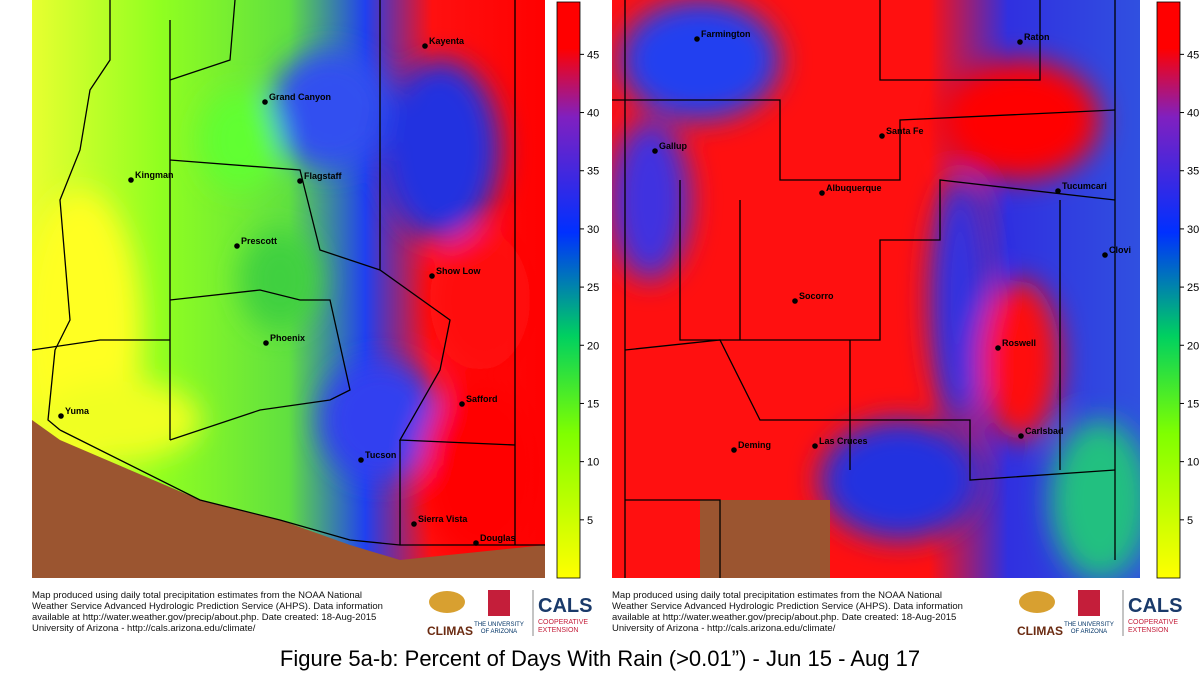  Describe the element at coordinates (905, 131) in the screenshot. I see `city-label: Santa Fe` at that location.